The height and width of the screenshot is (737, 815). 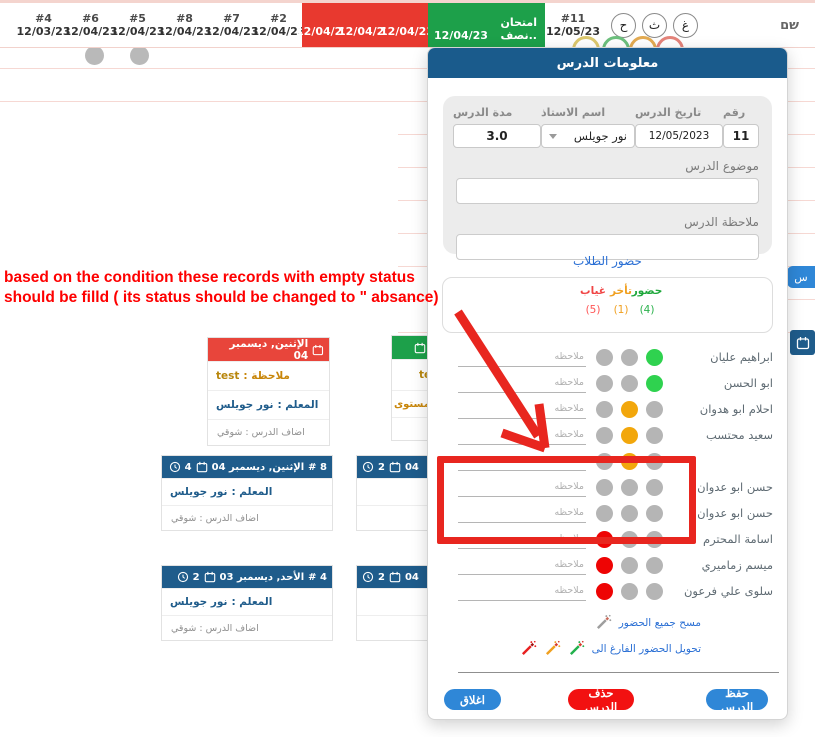 What do you see at coordinates (231, 18) in the screenshot?
I see `tab-id: #7` at bounding box center [231, 18].